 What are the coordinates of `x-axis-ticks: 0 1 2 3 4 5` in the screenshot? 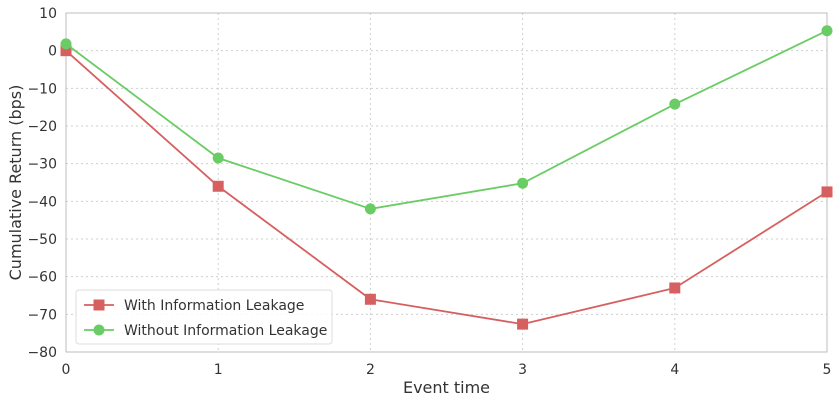 It's located at (447, 370).